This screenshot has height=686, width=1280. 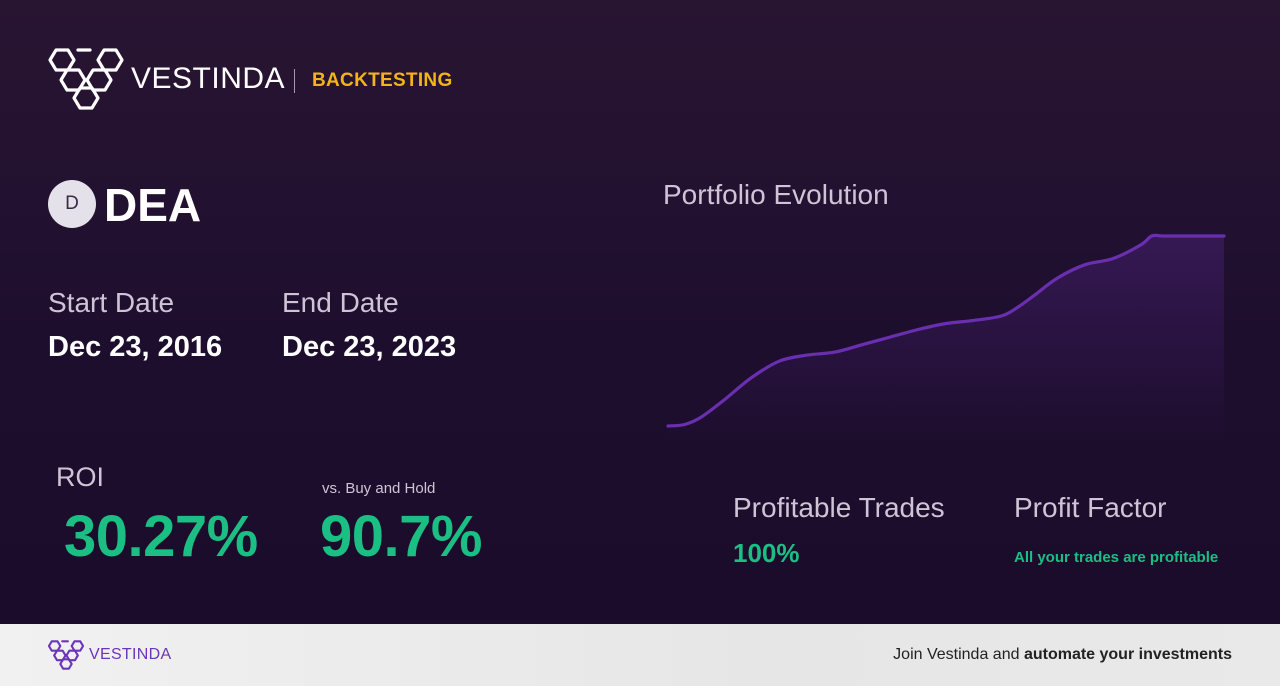 What do you see at coordinates (294, 81) in the screenshot?
I see `brand-divider` at bounding box center [294, 81].